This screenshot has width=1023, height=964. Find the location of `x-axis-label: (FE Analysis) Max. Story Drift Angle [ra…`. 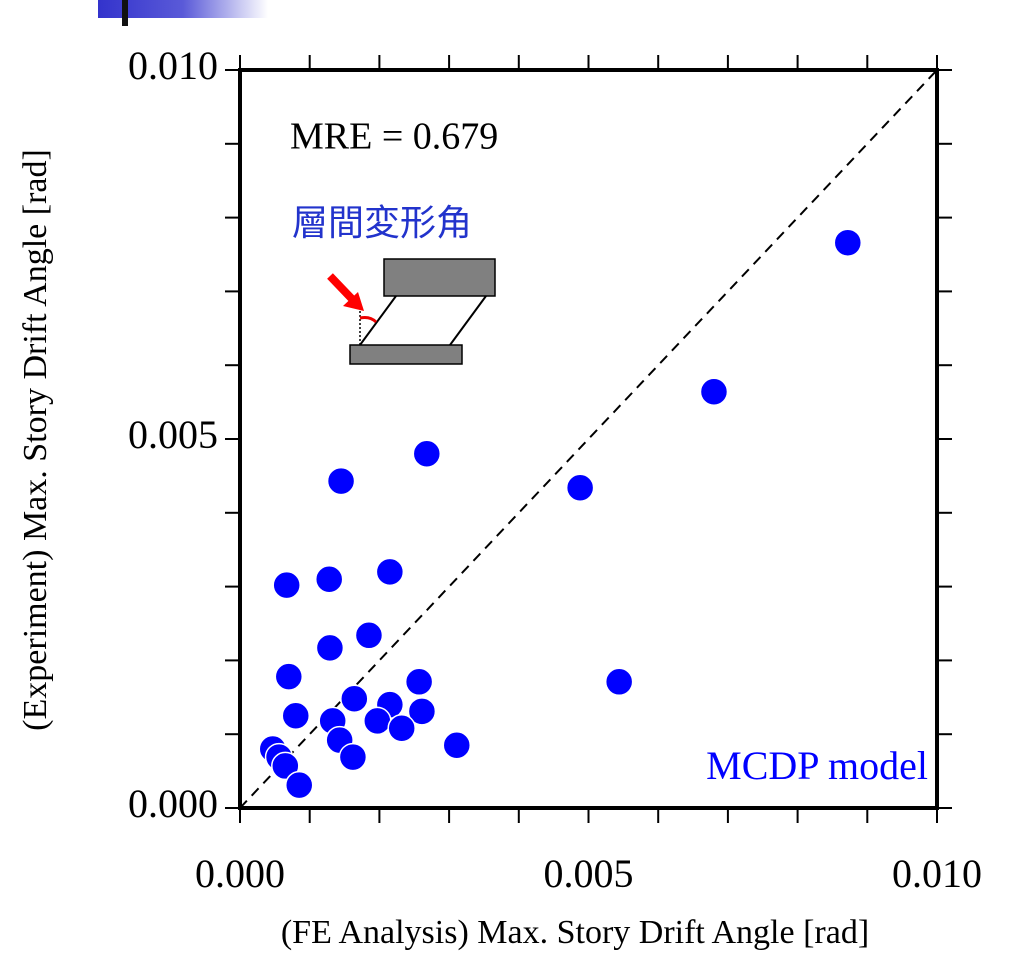

x-axis-label: (FE Analysis) Max. Story Drift Angle [ra… is located at coordinates (575, 932).